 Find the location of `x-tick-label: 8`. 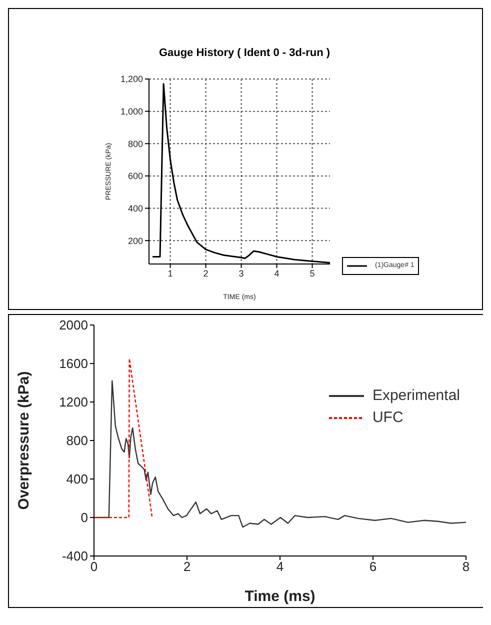

x-tick-label: 8 is located at coordinates (466, 566).